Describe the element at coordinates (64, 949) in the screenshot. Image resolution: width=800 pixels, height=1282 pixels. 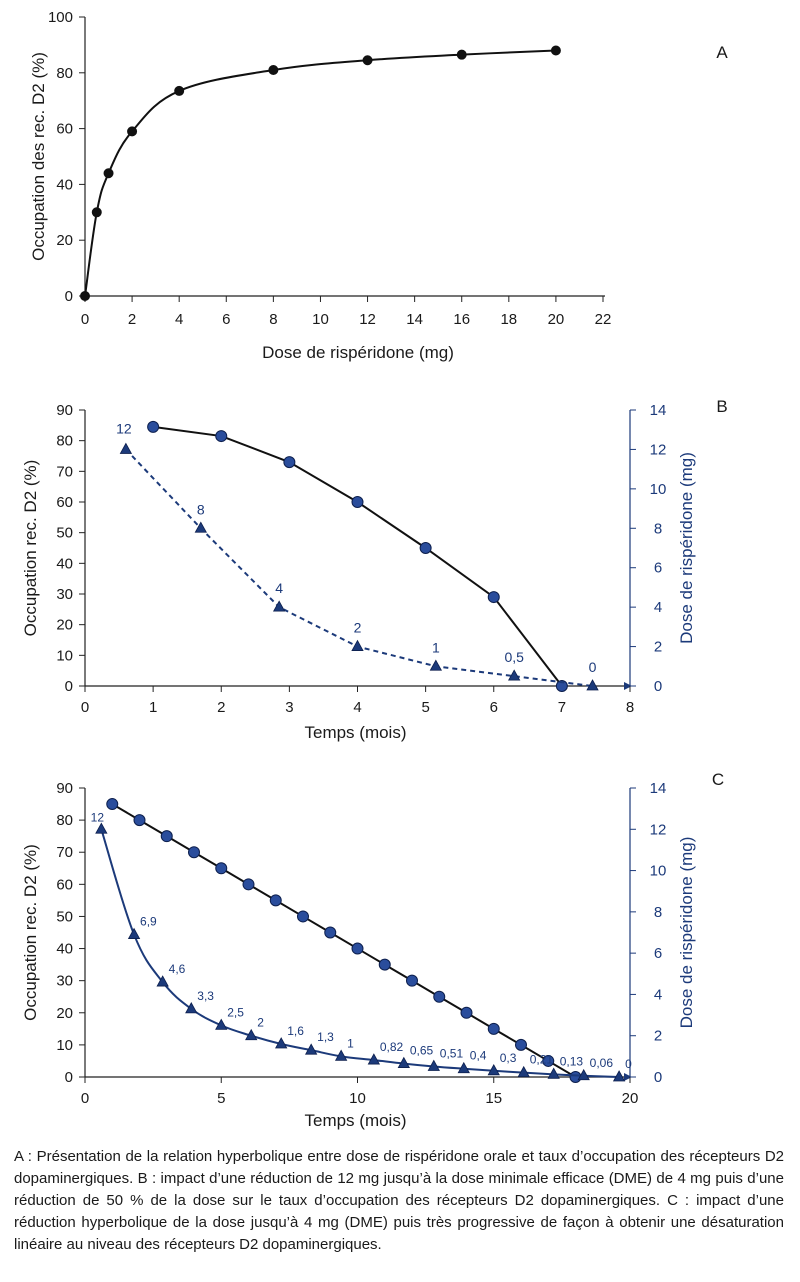
I see `y-tick-label: 40` at that location.